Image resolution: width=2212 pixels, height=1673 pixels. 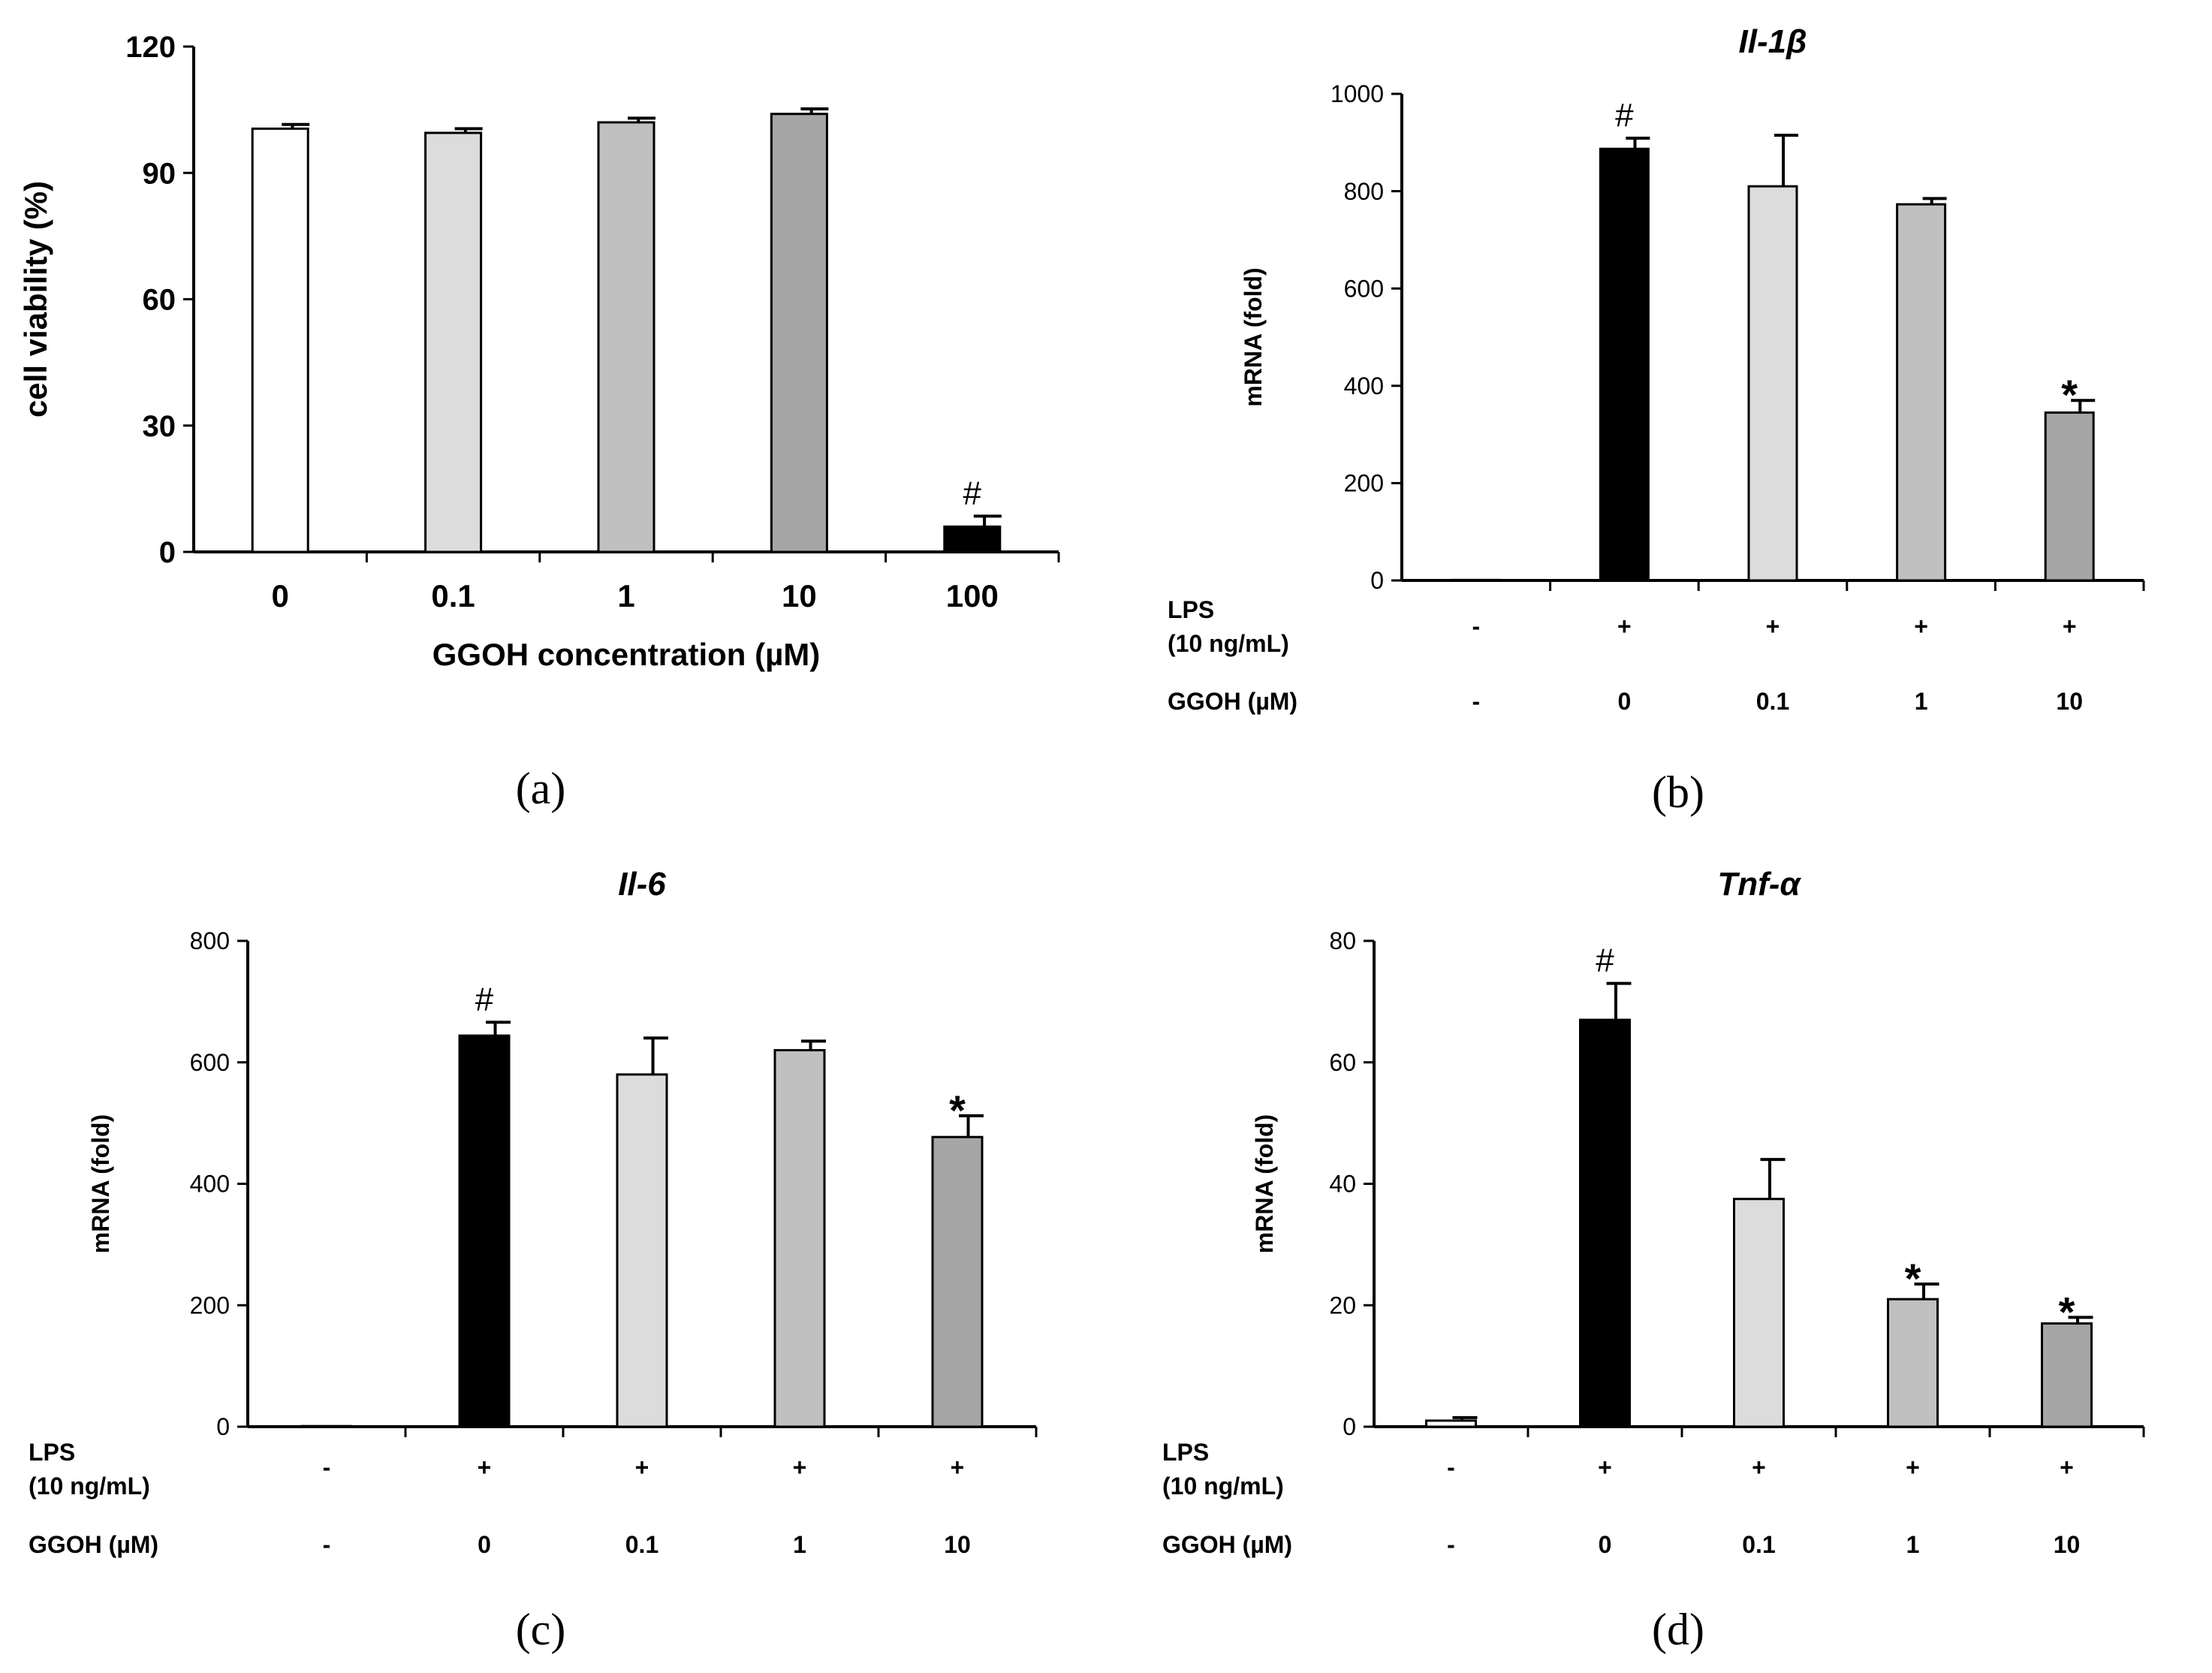 What do you see at coordinates (642, 885) in the screenshot?
I see `chart-title: Il-6` at bounding box center [642, 885].